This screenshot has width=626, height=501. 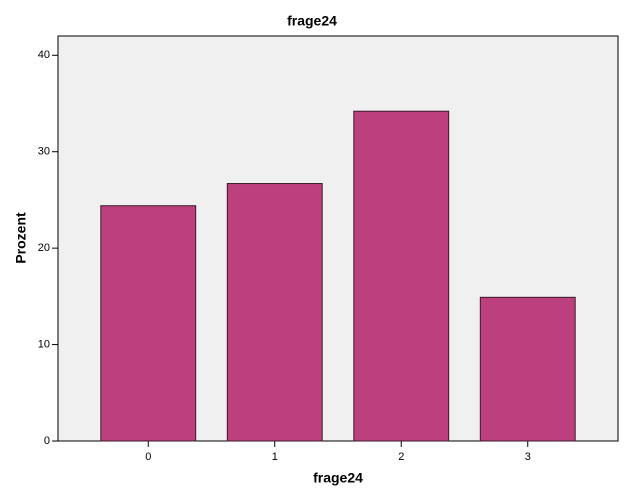 I want to click on x-tick-label: 1, so click(x=275, y=457).